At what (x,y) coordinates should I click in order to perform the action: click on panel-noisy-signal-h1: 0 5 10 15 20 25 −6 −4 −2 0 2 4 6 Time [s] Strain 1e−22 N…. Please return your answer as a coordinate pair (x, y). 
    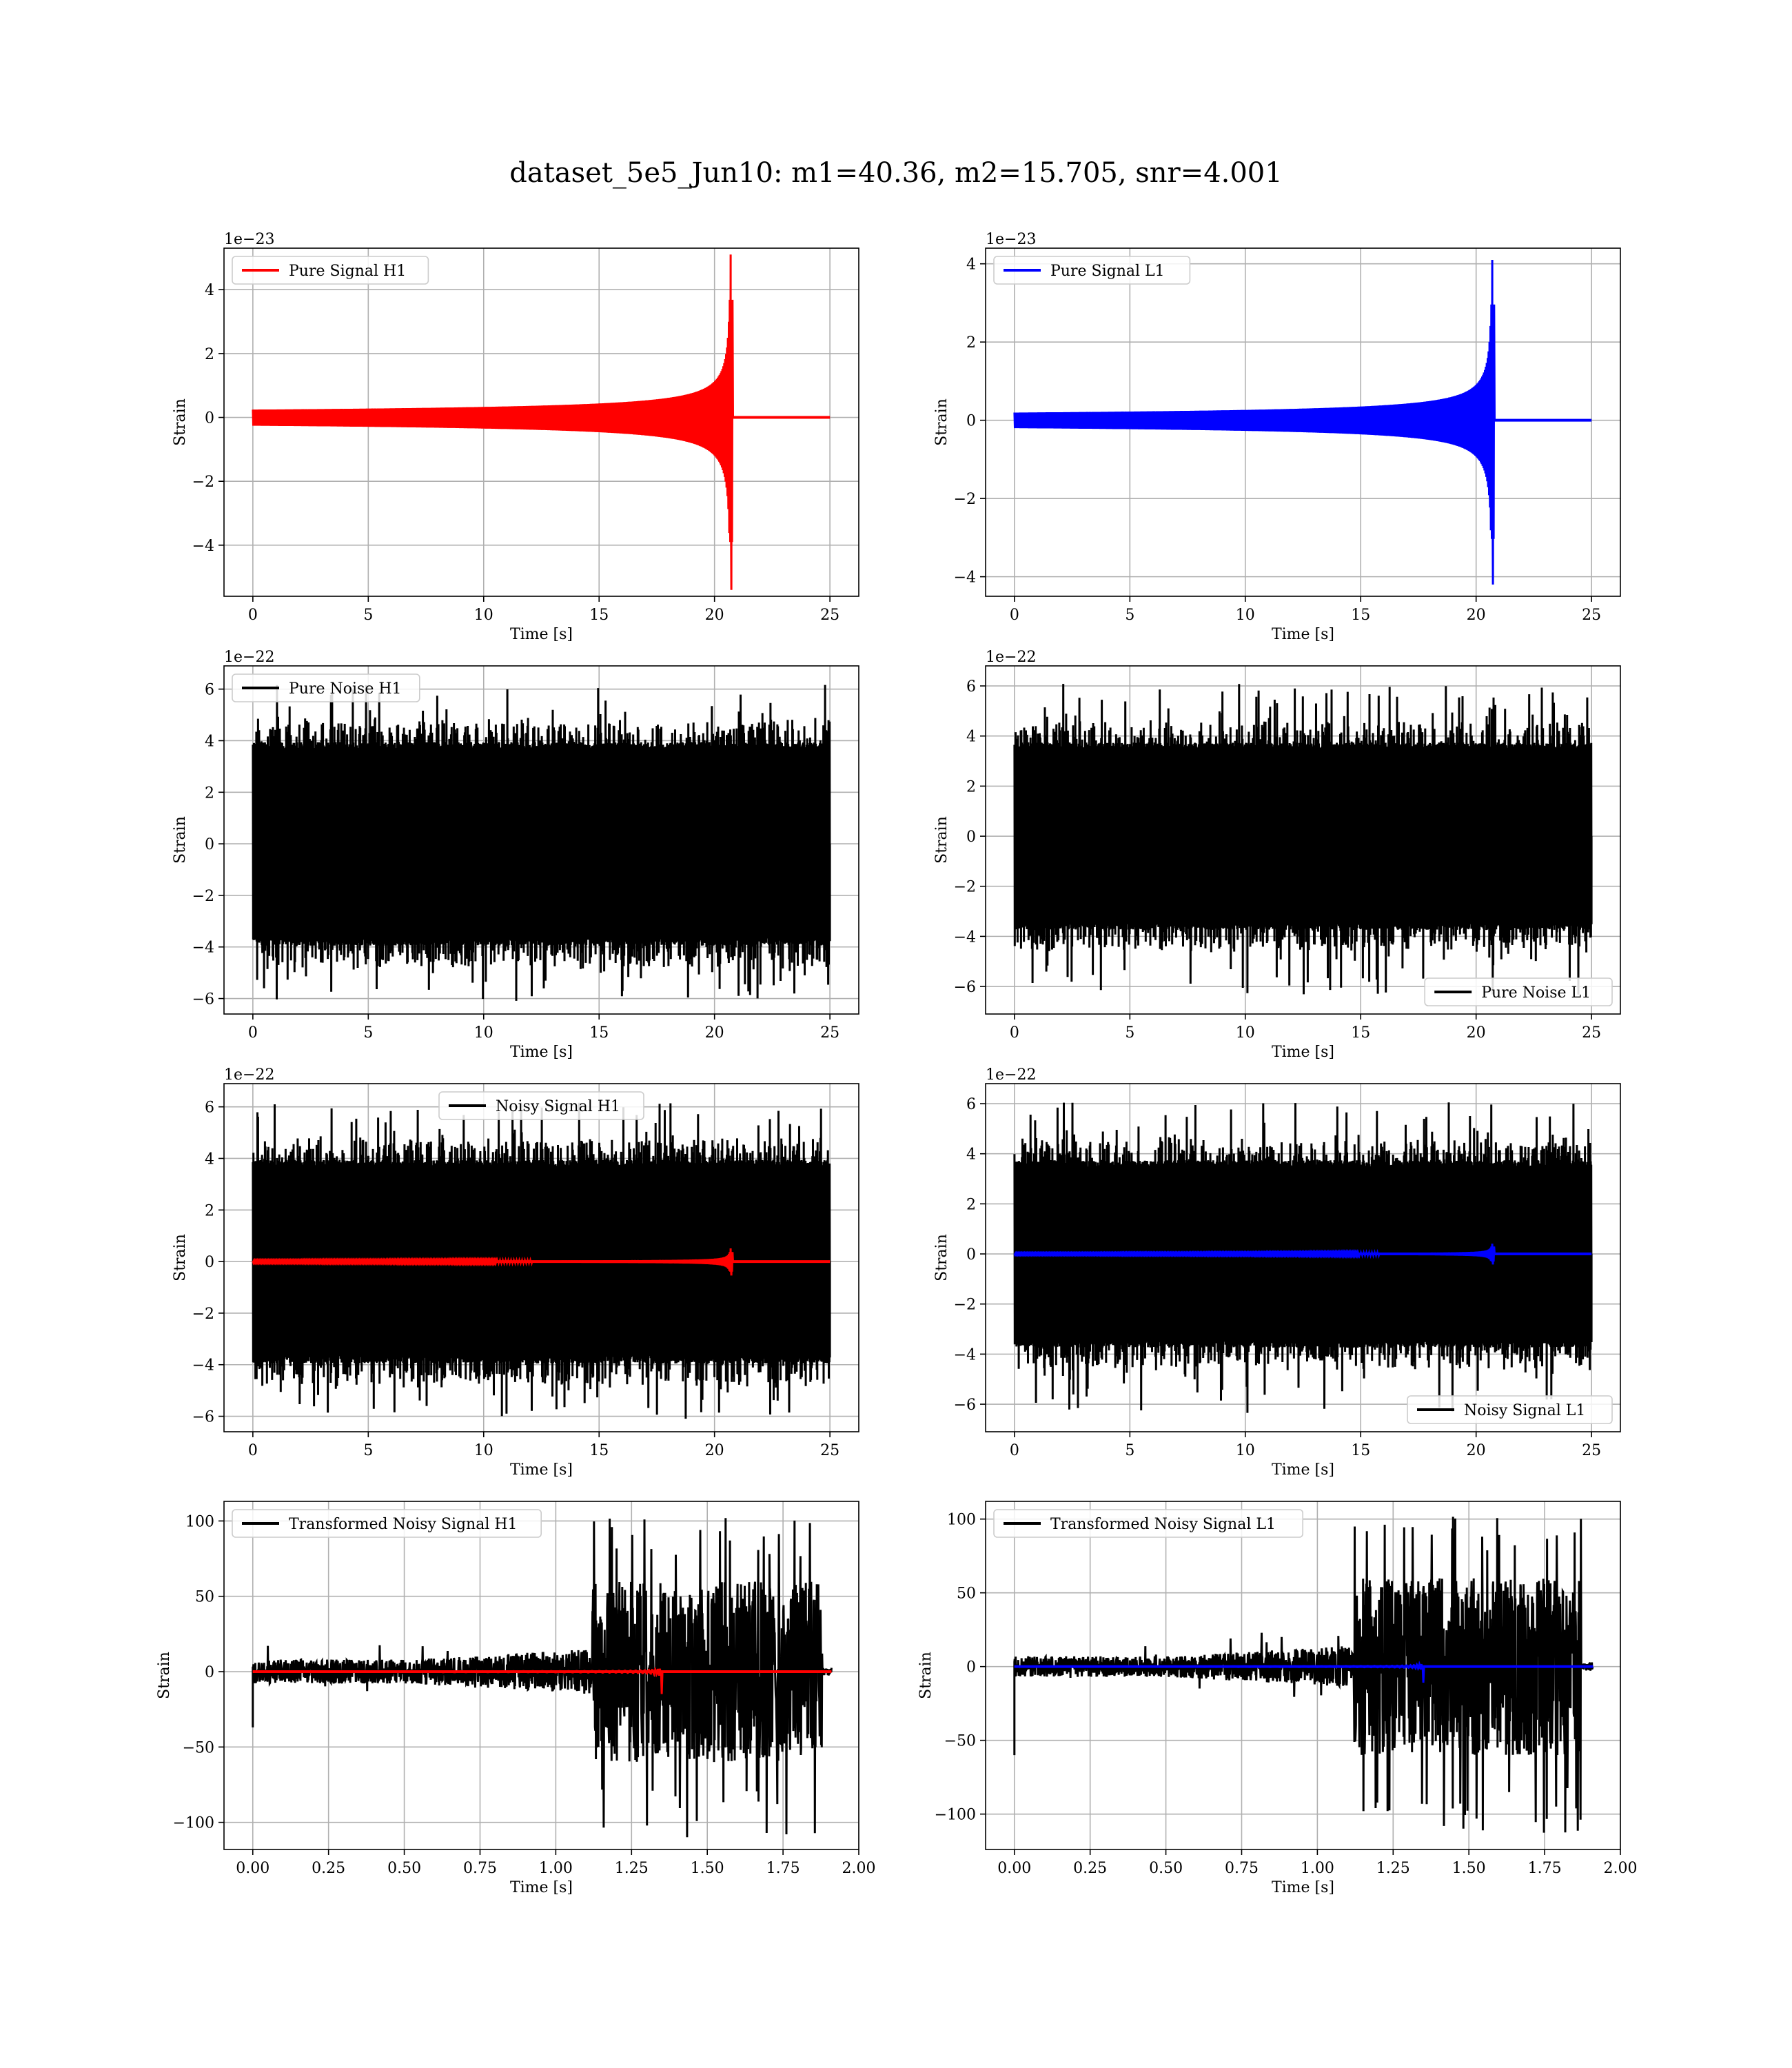
    Looking at the image, I should click on (515, 1272).